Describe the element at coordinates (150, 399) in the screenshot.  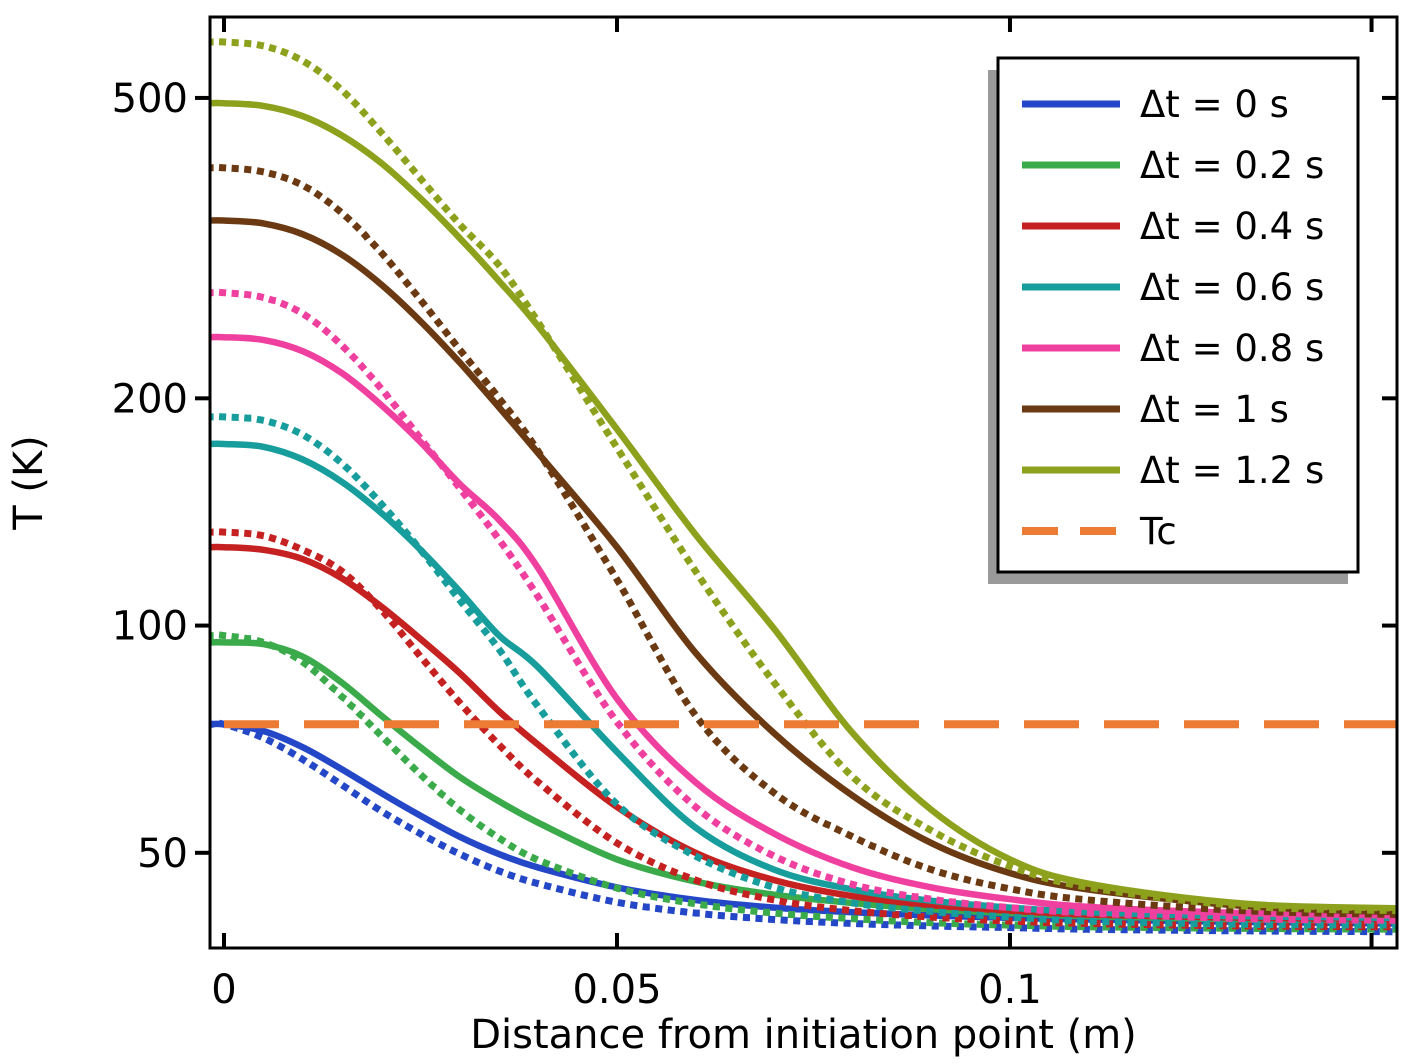
I see `y-axis-tick-label-200: 200` at that location.